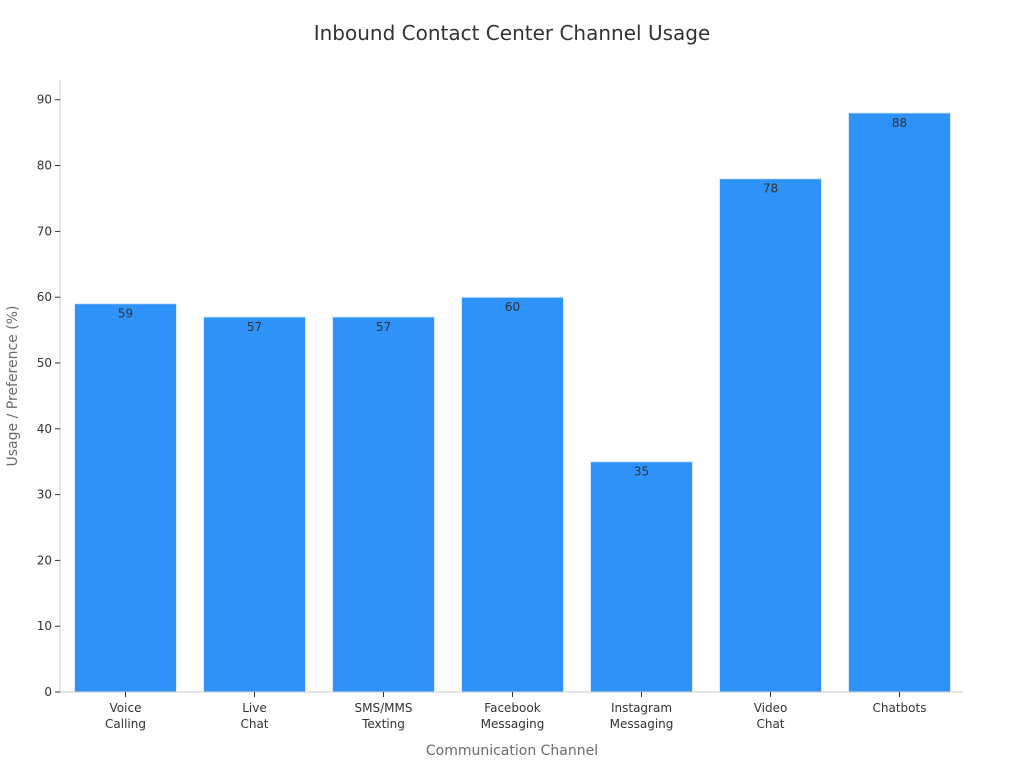  What do you see at coordinates (44, 297) in the screenshot?
I see `y-tick-label-6: 60` at bounding box center [44, 297].